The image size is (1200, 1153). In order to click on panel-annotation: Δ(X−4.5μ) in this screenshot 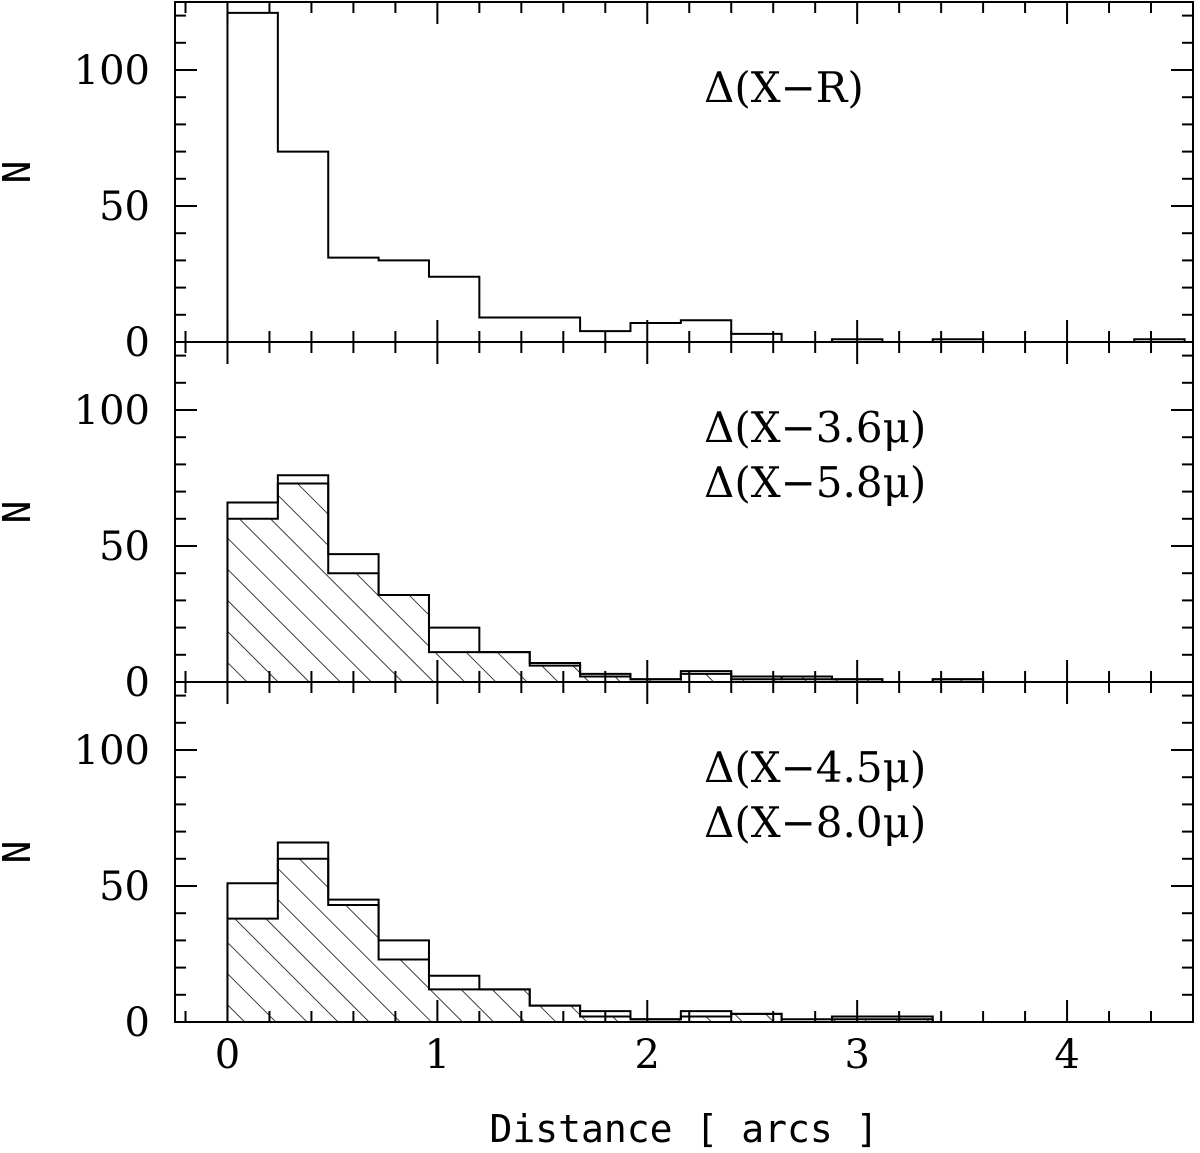, I will do `click(815, 767)`.